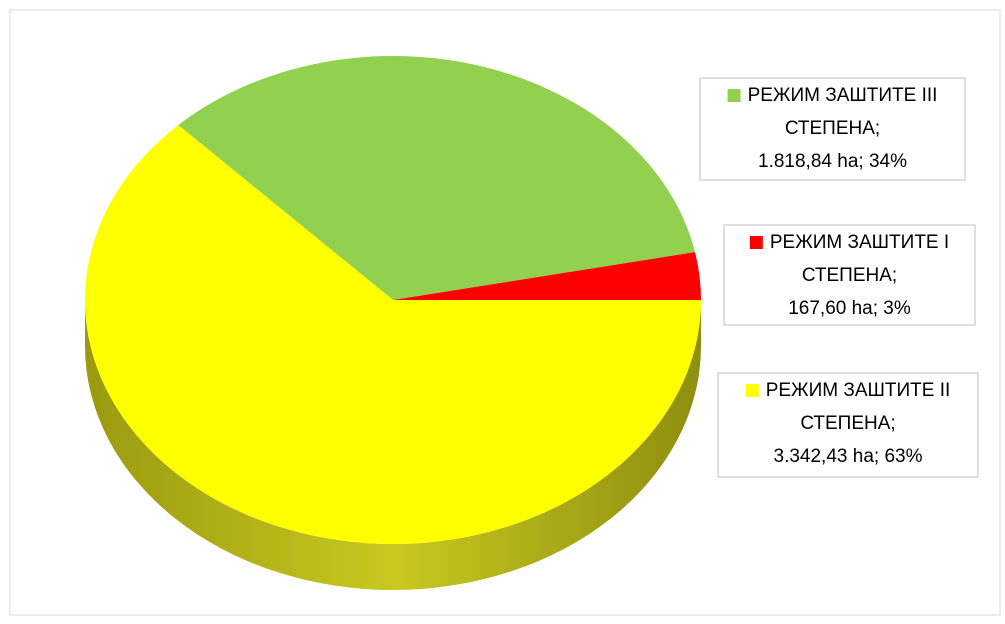  What do you see at coordinates (832, 161) in the screenshot?
I see `value-label: 1.818,84 ha; 34%` at bounding box center [832, 161].